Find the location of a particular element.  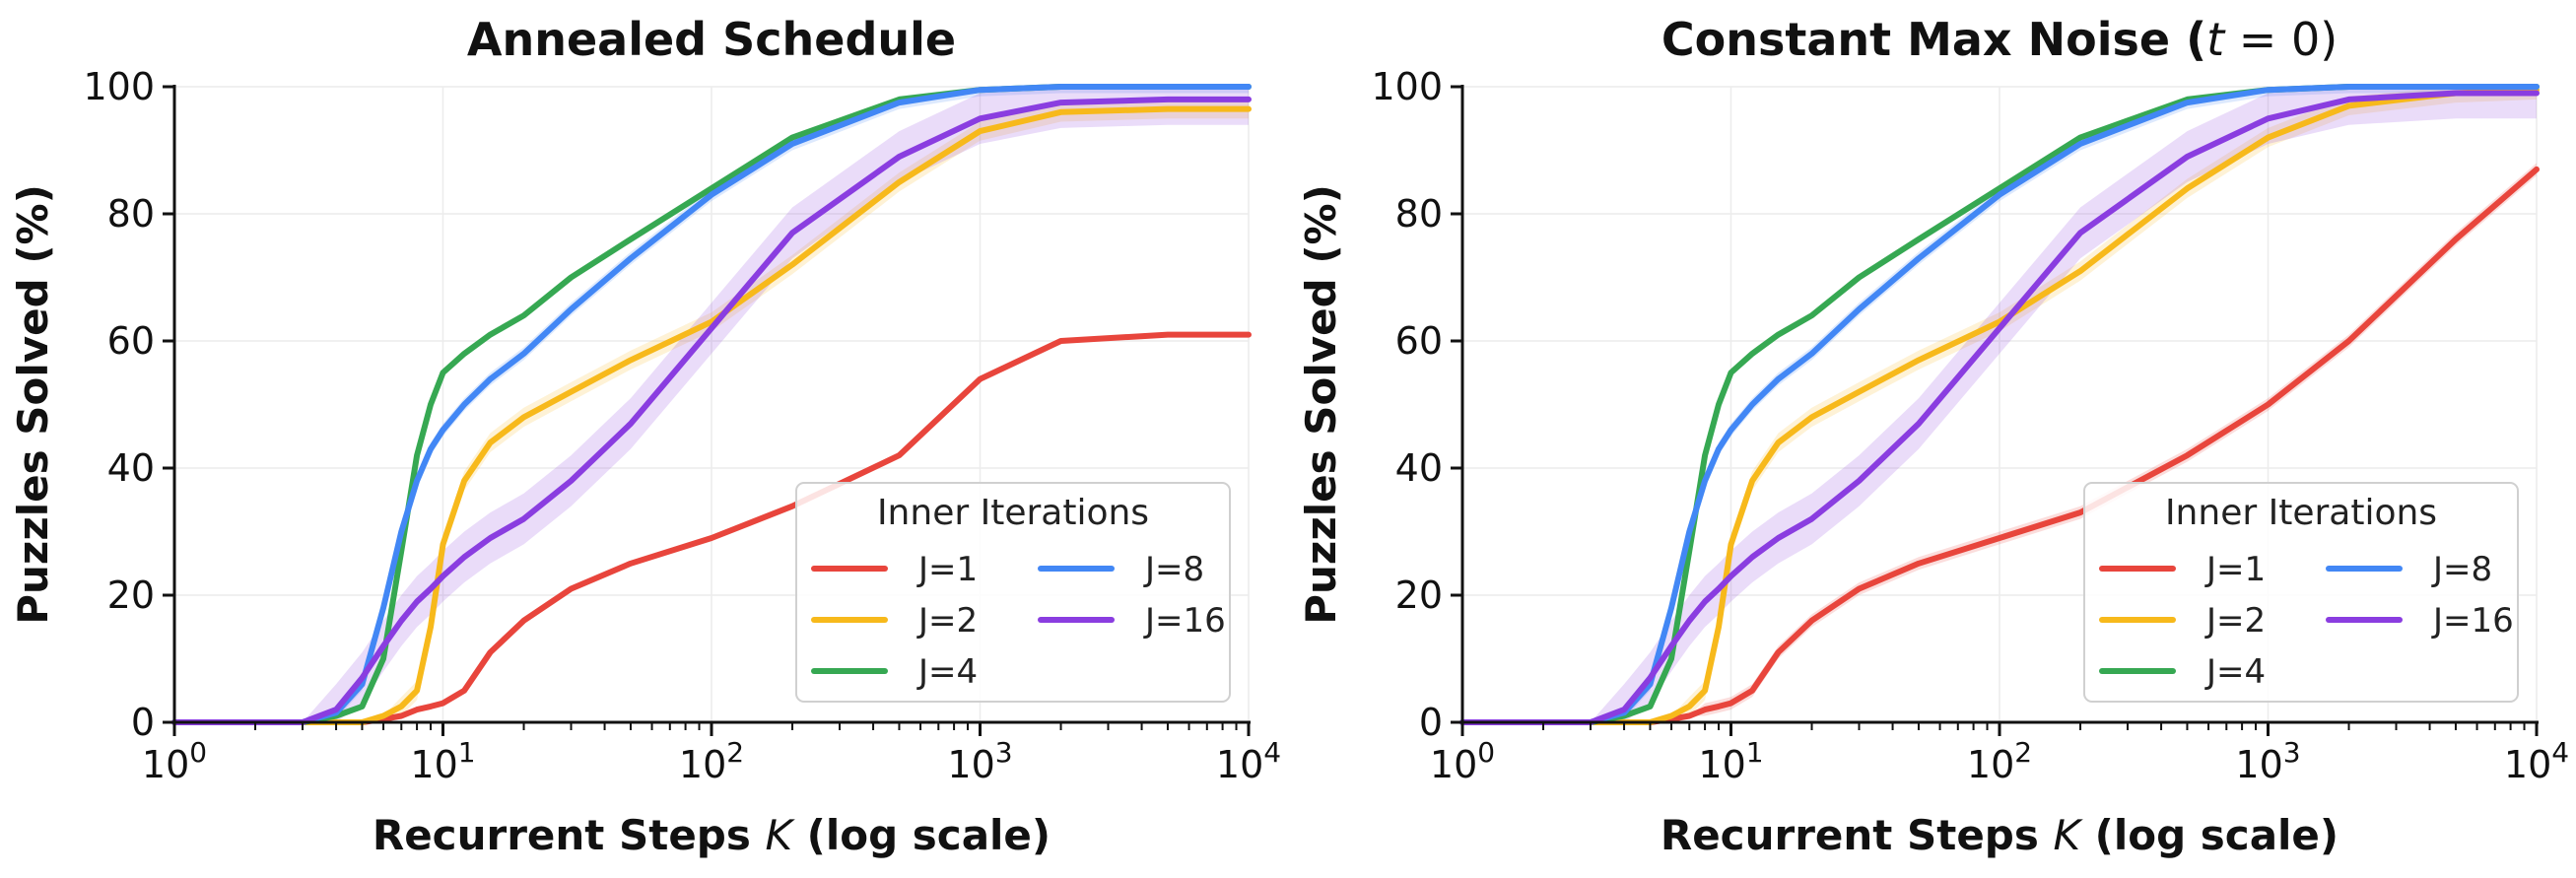

chart-title: Constant Max Noise (t = 0) is located at coordinates (1999, 39).